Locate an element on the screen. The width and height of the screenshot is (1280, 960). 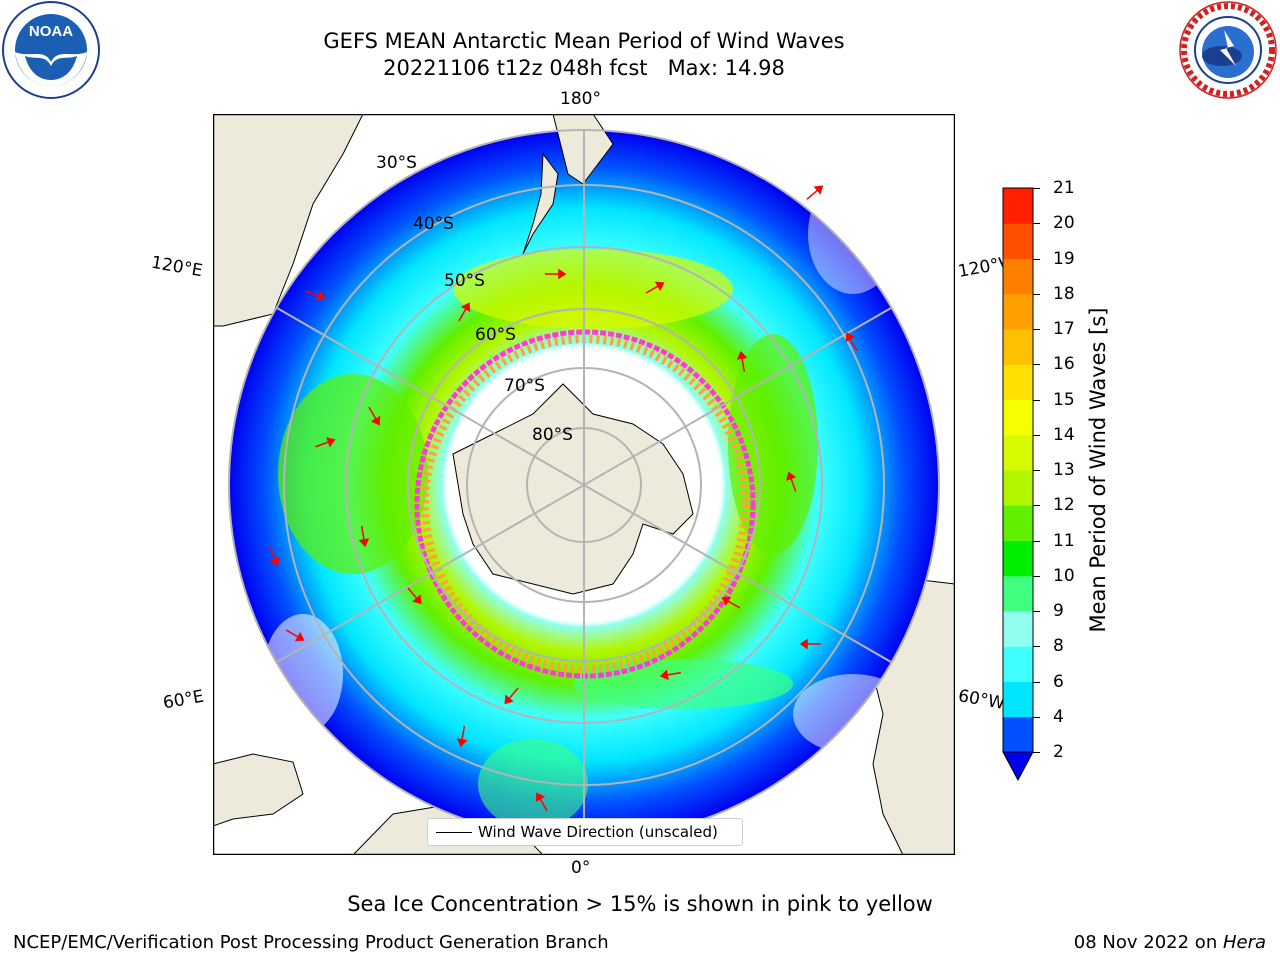
colorbar-tick-label: 6 is located at coordinates (1058, 681).